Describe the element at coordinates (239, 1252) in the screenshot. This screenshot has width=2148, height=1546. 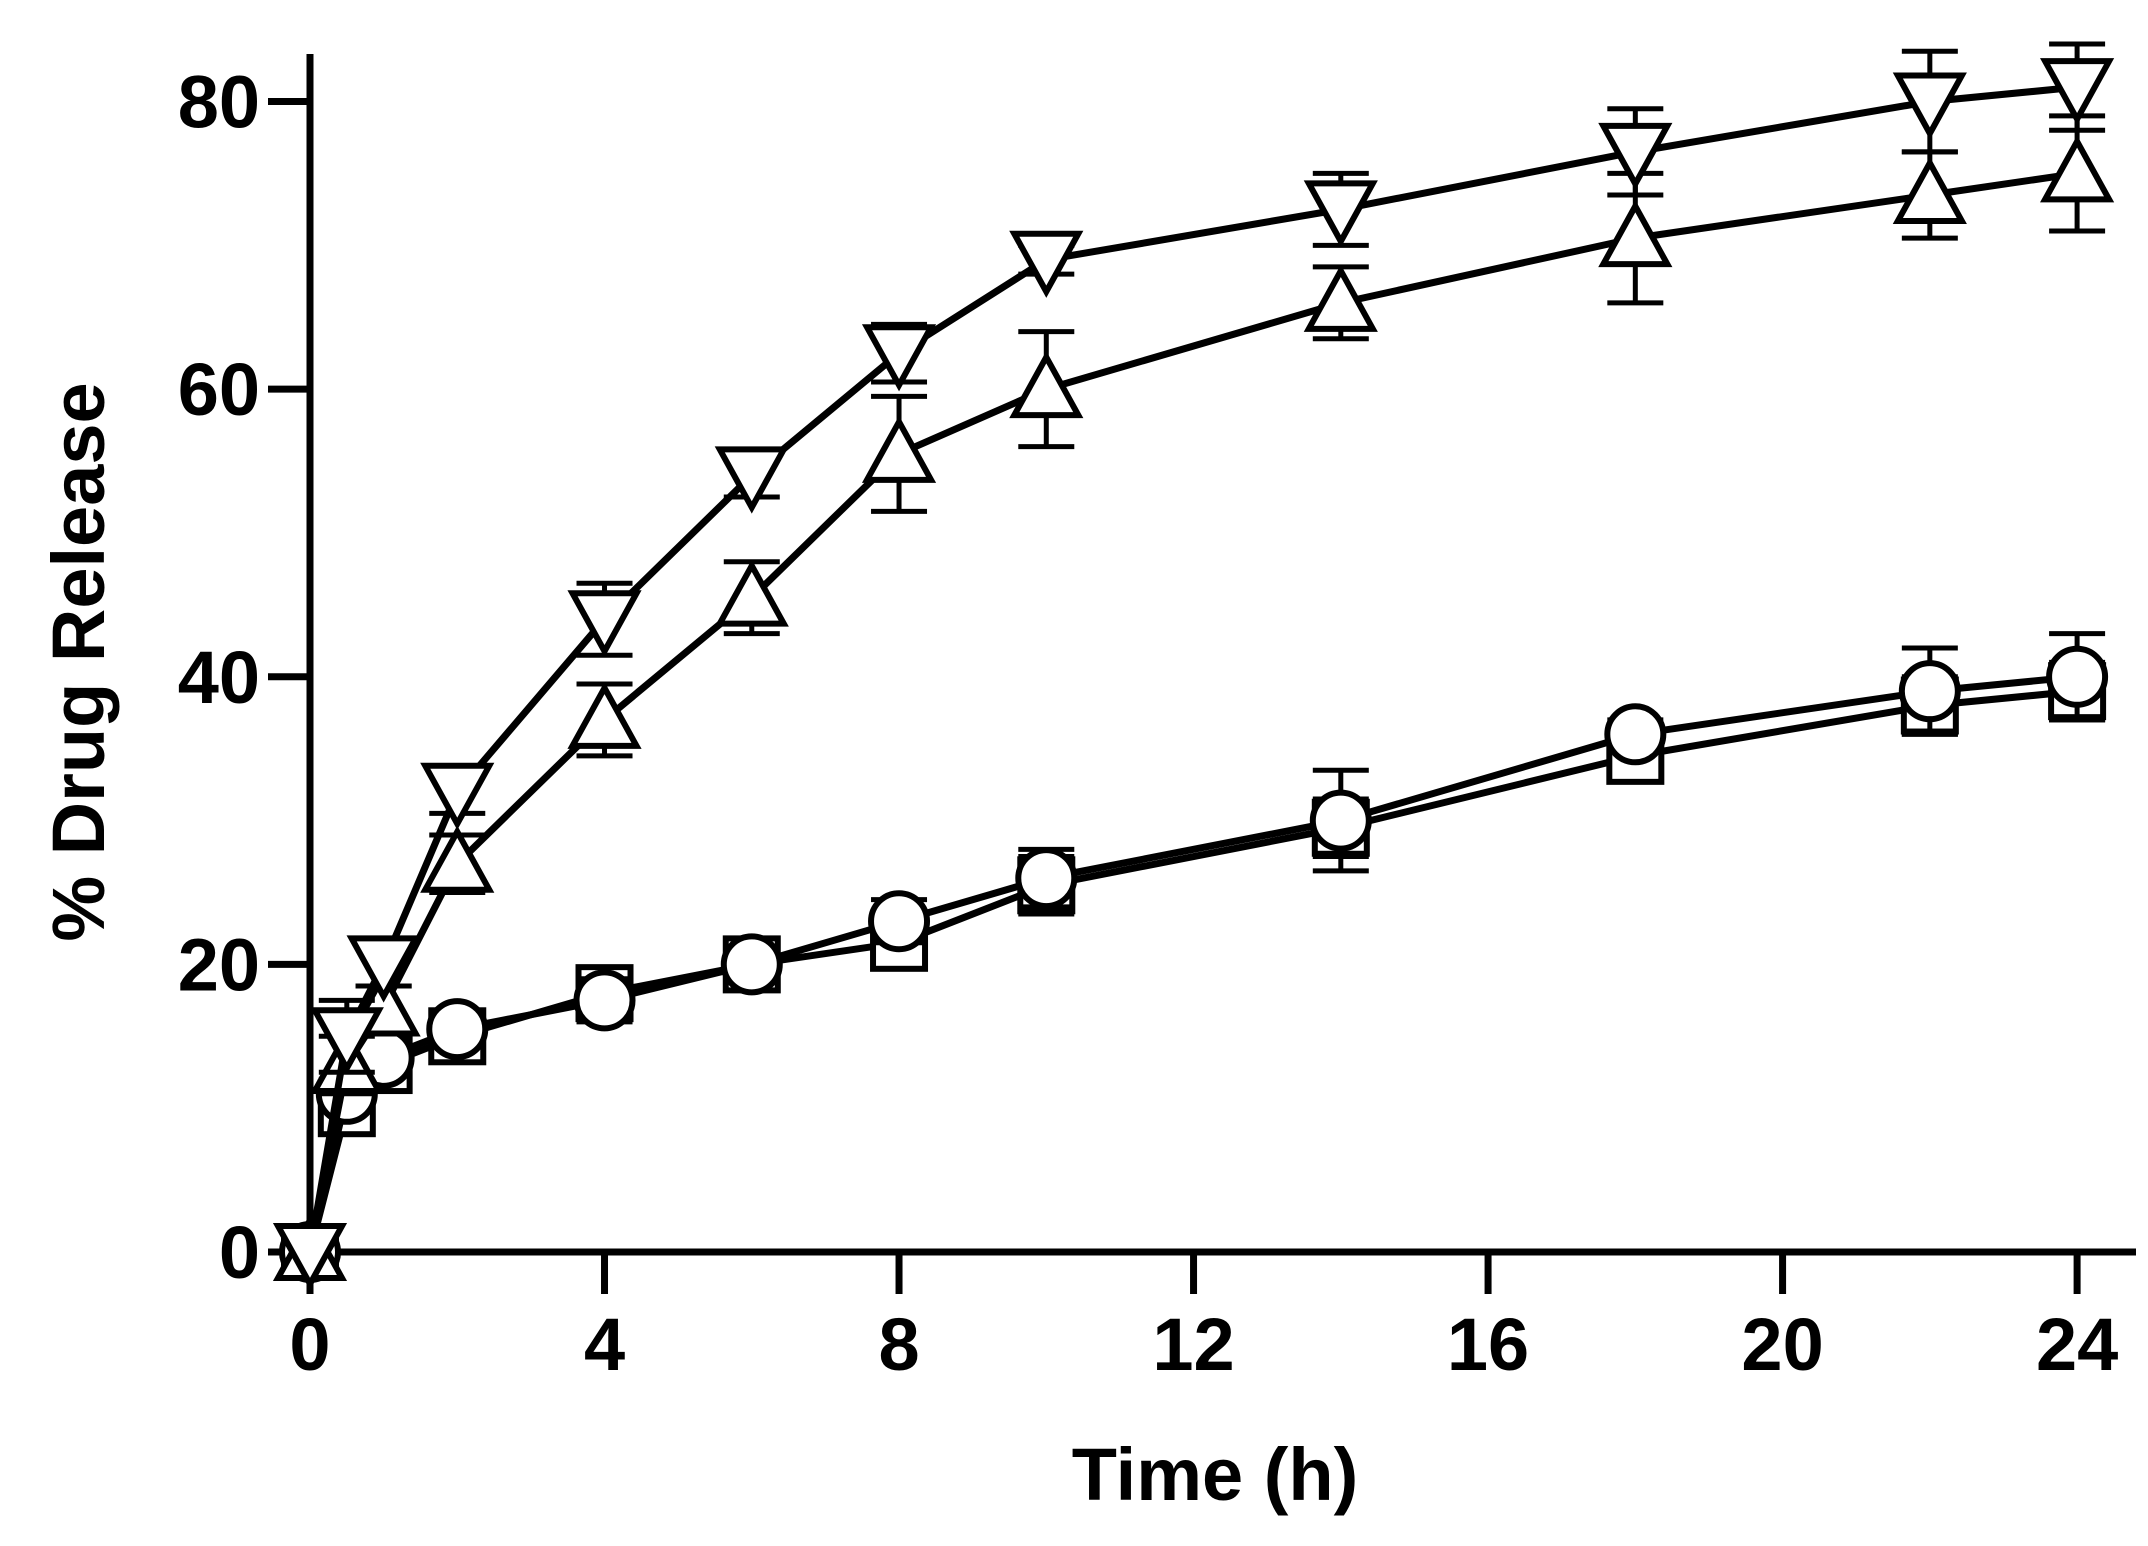
I see `y-tick-label: 0` at that location.